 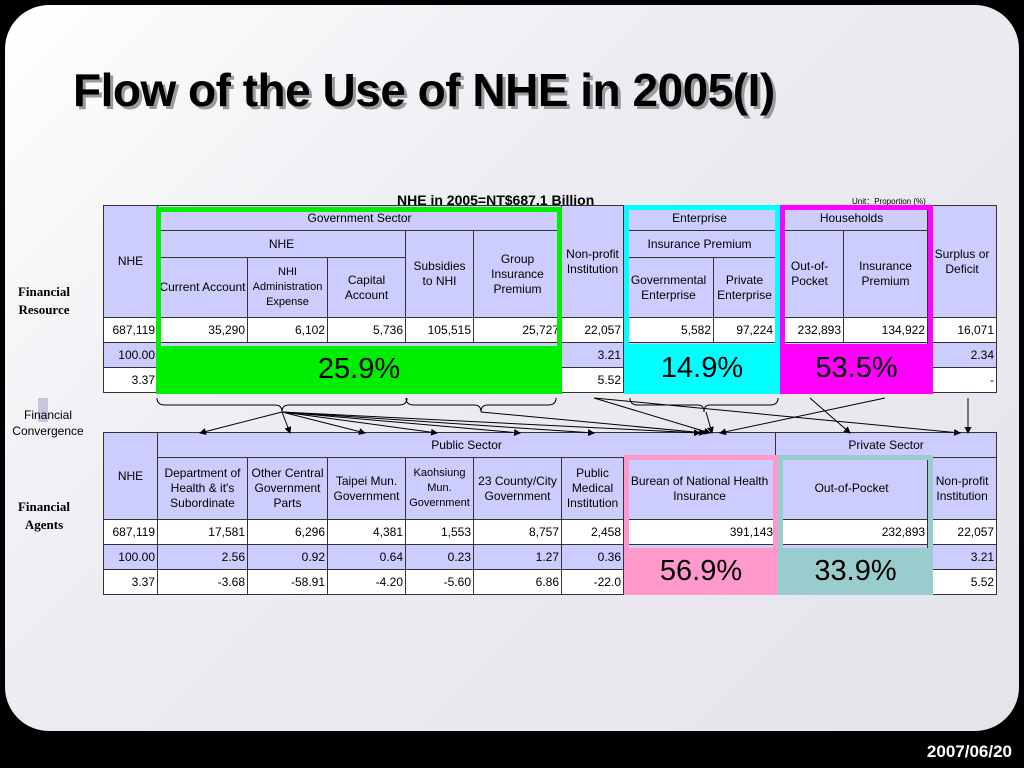 I want to click on t1-cell: 16,071, so click(x=962, y=330).